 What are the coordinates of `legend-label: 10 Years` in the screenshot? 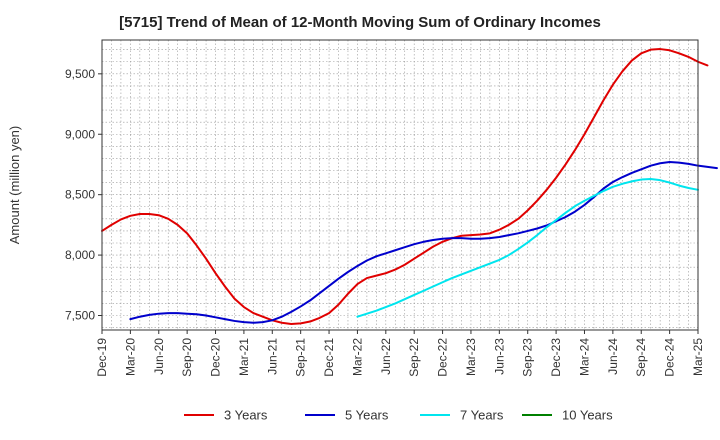 It's located at (587, 415).